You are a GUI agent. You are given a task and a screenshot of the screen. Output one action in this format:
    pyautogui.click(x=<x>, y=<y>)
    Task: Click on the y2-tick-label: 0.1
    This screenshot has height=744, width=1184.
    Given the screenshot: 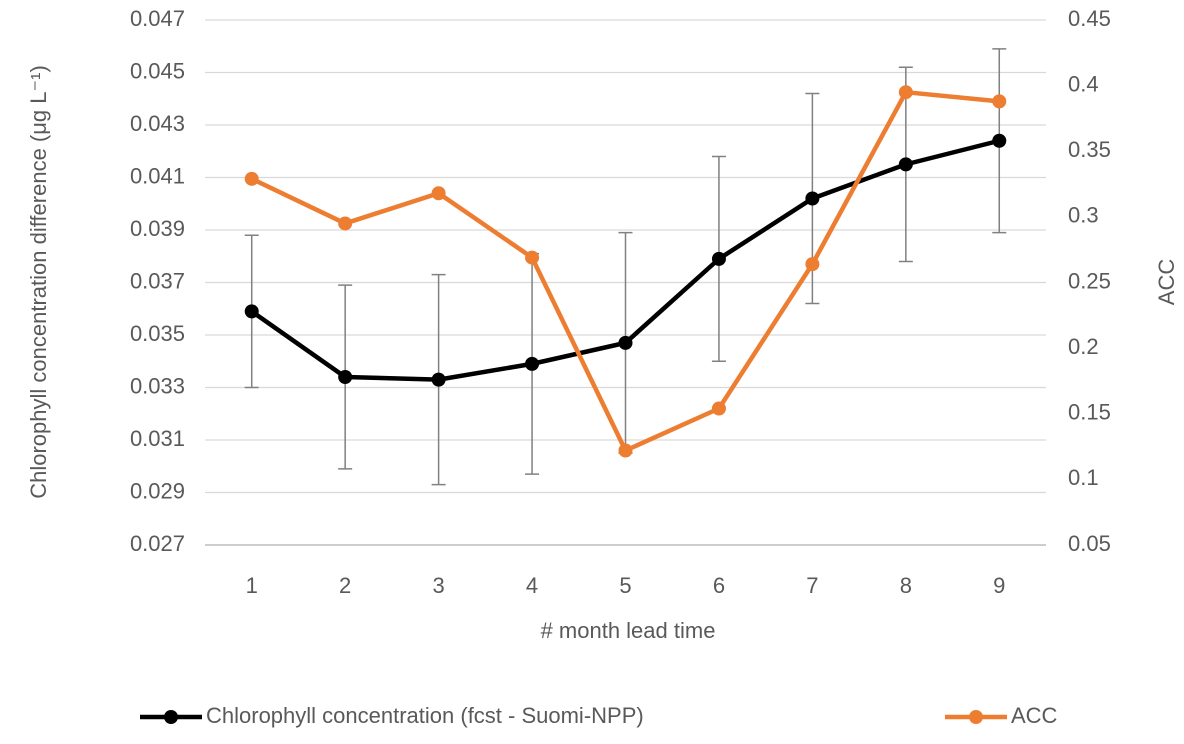 What is the action you would take?
    pyautogui.click(x=1083, y=477)
    